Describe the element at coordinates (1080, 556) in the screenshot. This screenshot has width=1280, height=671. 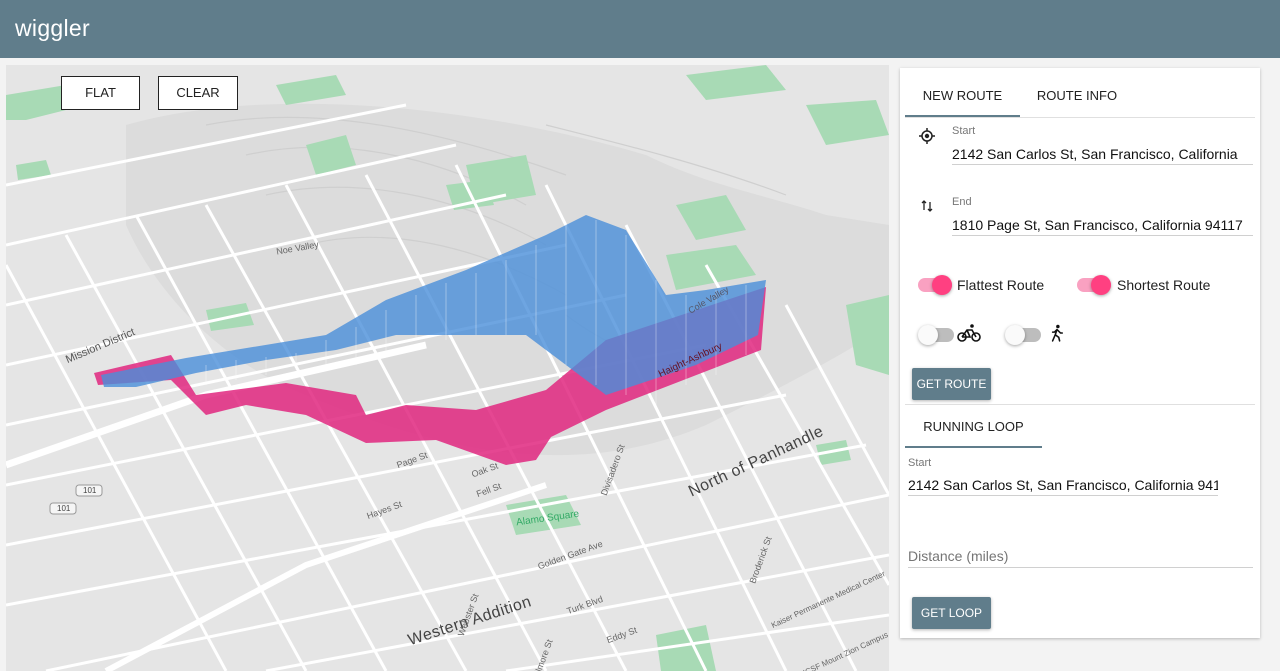
I see `distance-input` at that location.